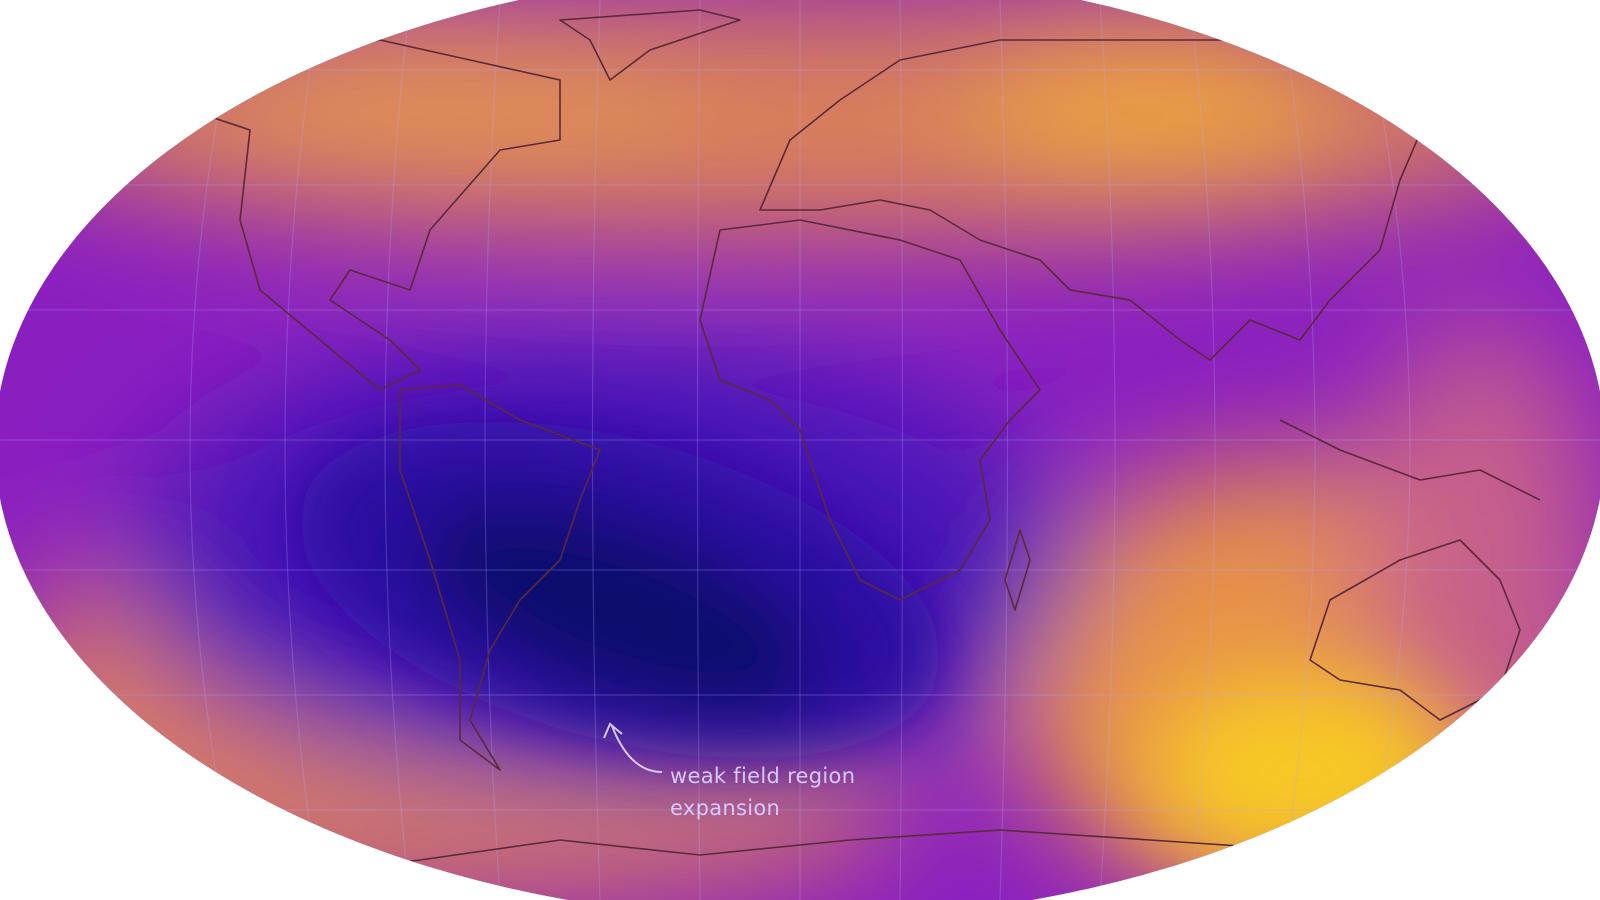 This screenshot has height=900, width=1600. I want to click on madagascar-outline, so click(1017, 570).